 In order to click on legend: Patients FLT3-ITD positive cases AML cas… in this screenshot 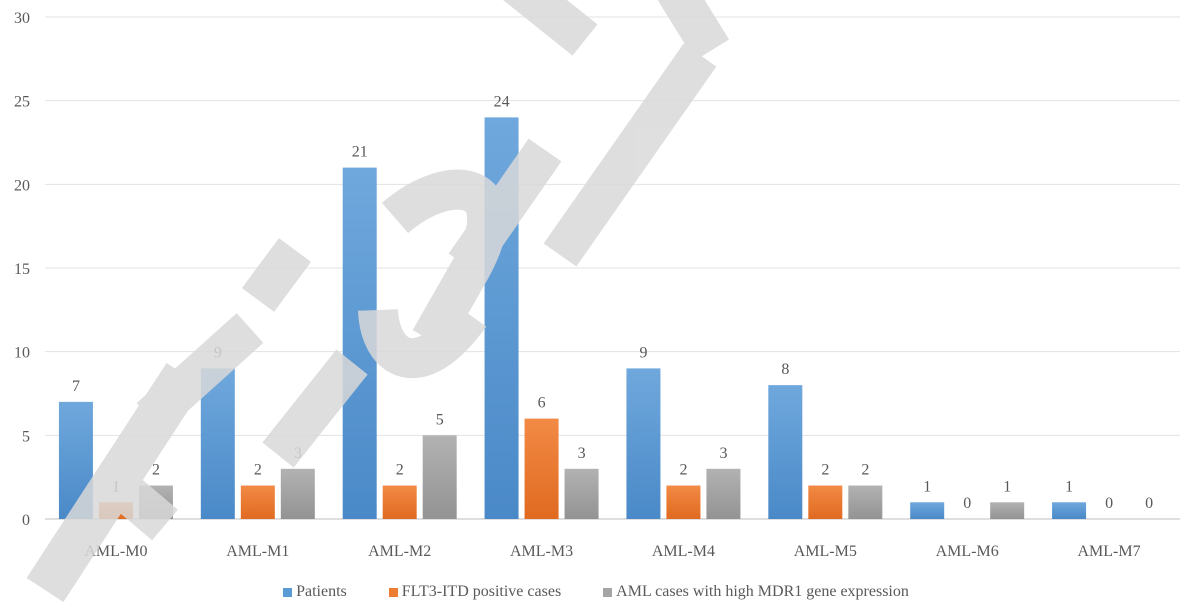, I will do `click(596, 592)`.